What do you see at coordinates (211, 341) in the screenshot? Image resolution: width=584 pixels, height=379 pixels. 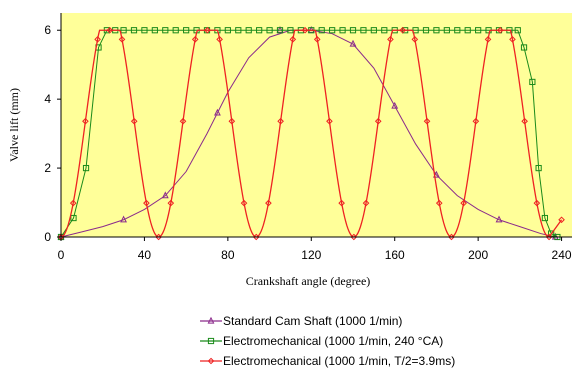 I see `legend-marker-electromechanical-240ca` at bounding box center [211, 341].